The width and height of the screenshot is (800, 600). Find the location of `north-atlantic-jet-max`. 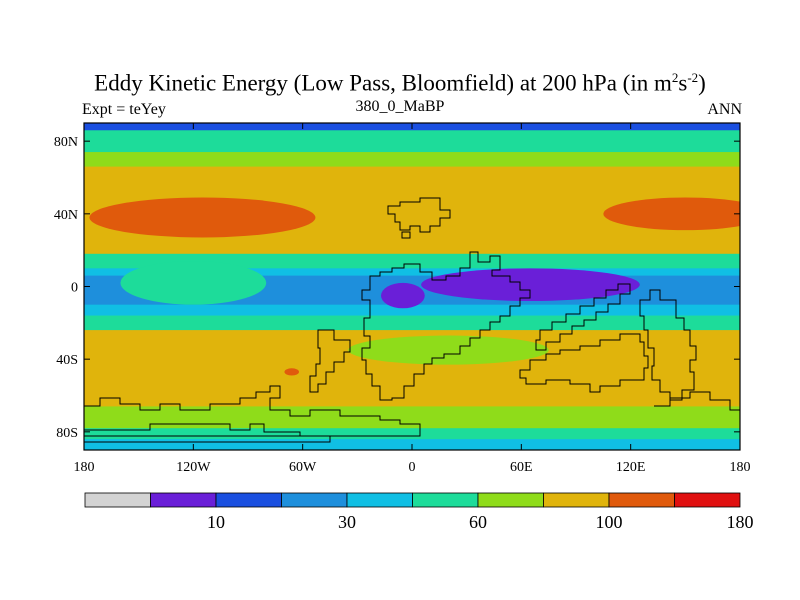

north-atlantic-jet-max is located at coordinates (202, 217).